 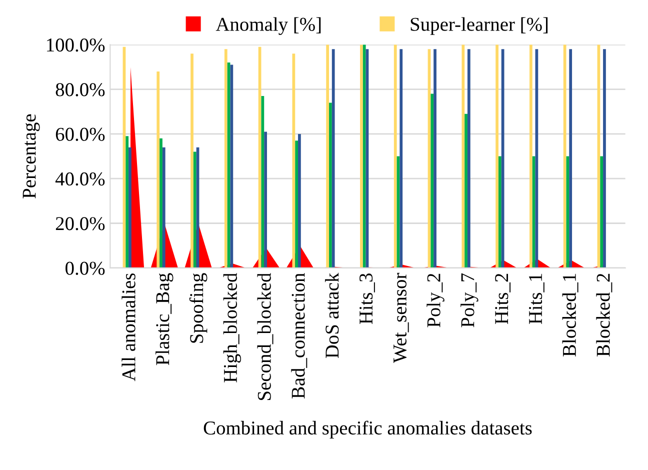 I want to click on x-axis-title: Combined and specific anomalies datasets, so click(x=368, y=429).